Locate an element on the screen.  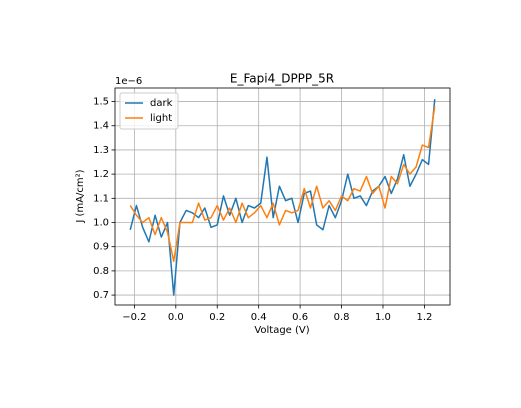
y-axis-label: J (mA/cm²) is located at coordinates (80, 196).